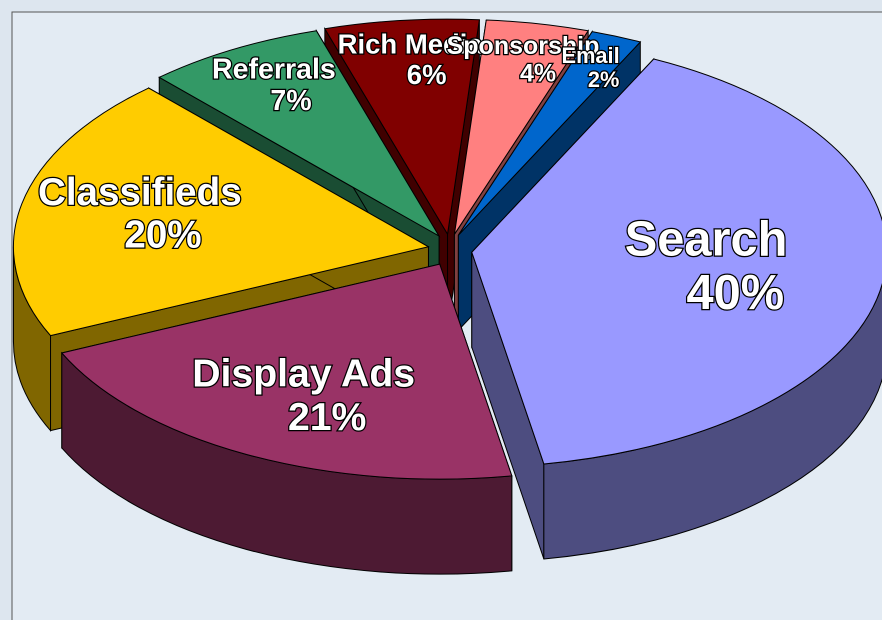 This screenshot has width=882, height=620. I want to click on value-label: 40%, so click(736, 293).